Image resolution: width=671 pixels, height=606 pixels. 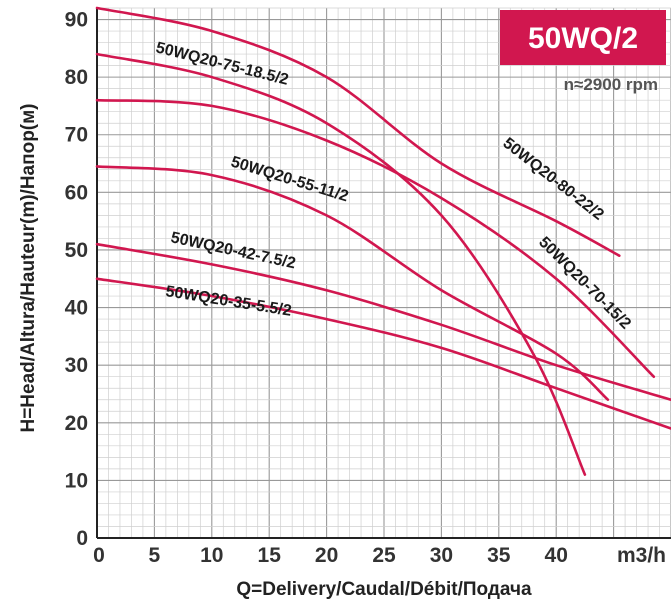 What do you see at coordinates (499, 555) in the screenshot?
I see `x-tick-label: 35` at bounding box center [499, 555].